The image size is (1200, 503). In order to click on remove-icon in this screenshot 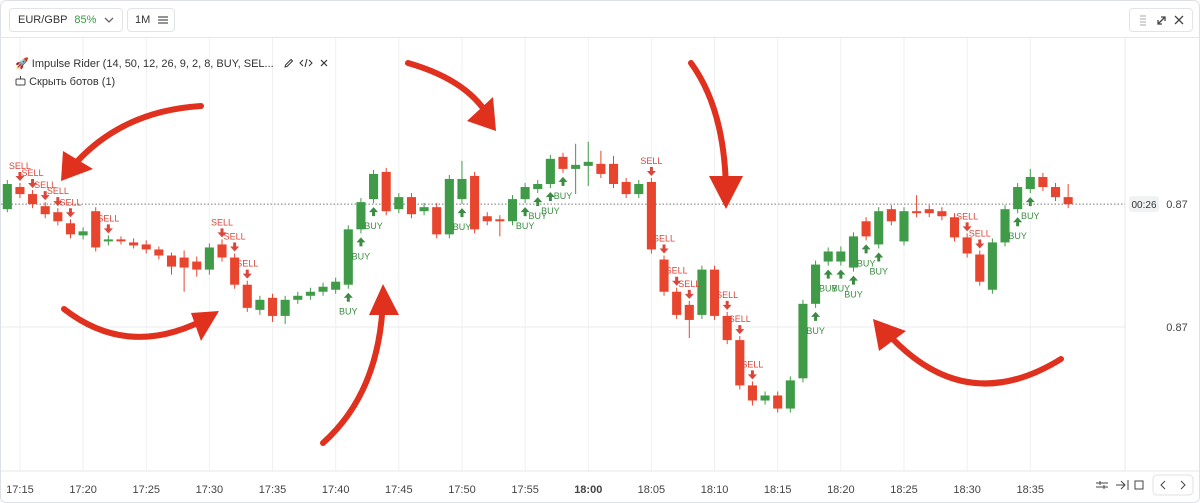, I will do `click(324, 63)`.